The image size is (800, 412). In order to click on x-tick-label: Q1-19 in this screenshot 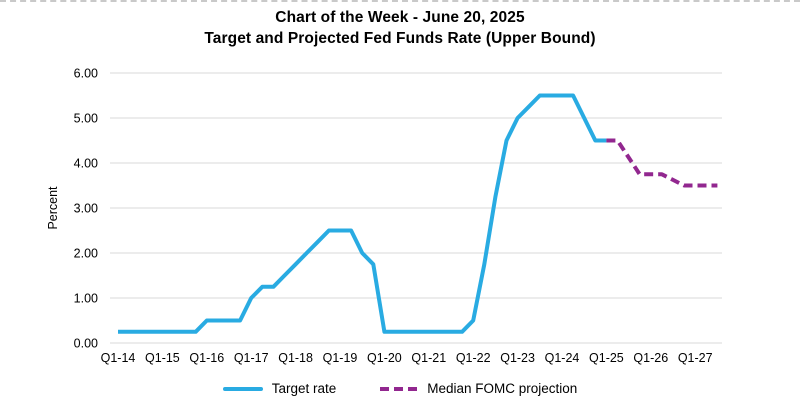, I will do `click(340, 358)`.